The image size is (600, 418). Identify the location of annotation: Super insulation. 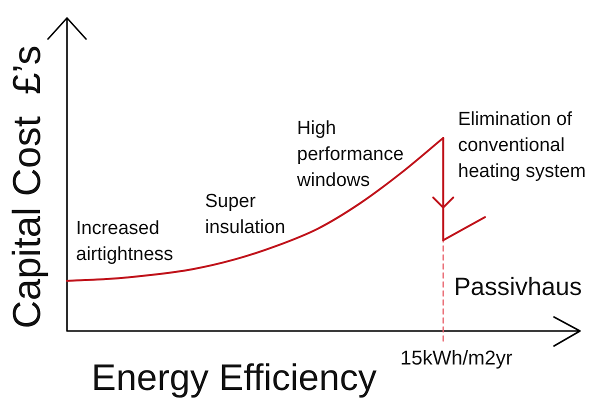
(245, 214).